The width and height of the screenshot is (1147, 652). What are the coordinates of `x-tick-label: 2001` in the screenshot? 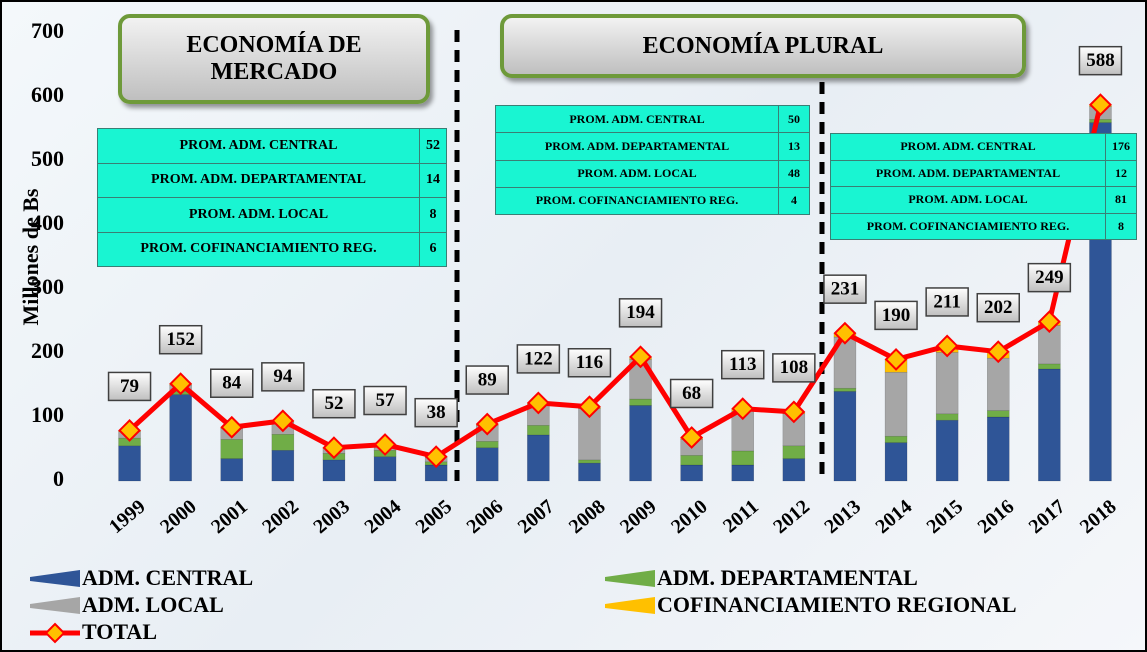 It's located at (229, 516).